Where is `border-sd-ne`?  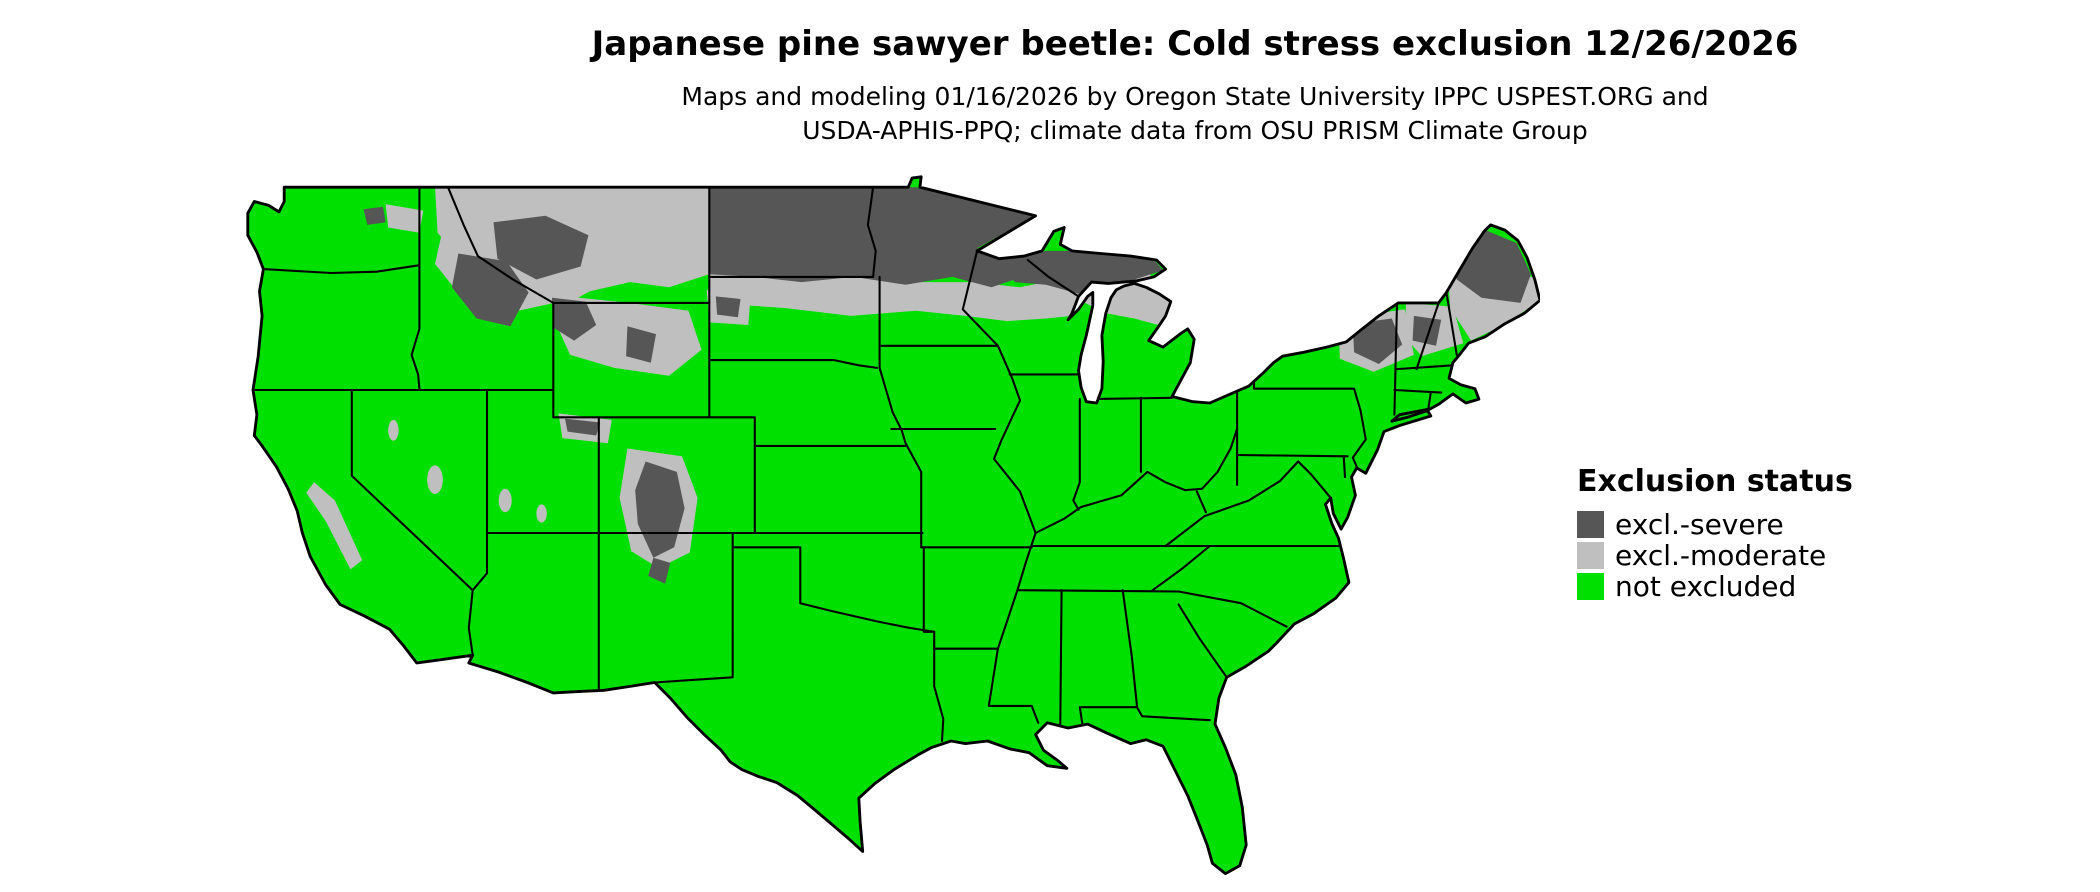 border-sd-ne is located at coordinates (793, 364).